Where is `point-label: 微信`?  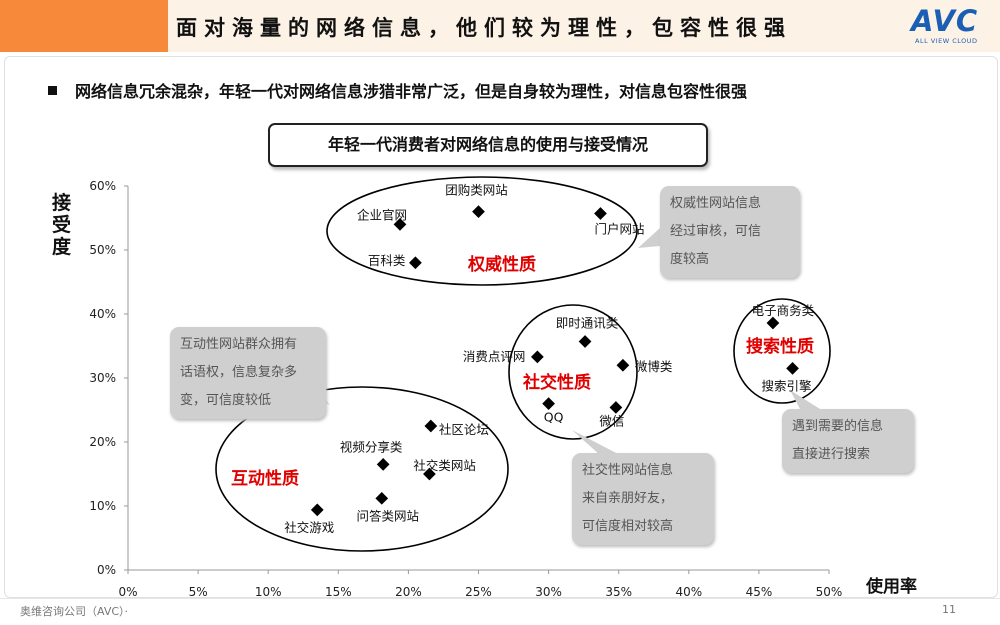 point-label: 微信 is located at coordinates (611, 420).